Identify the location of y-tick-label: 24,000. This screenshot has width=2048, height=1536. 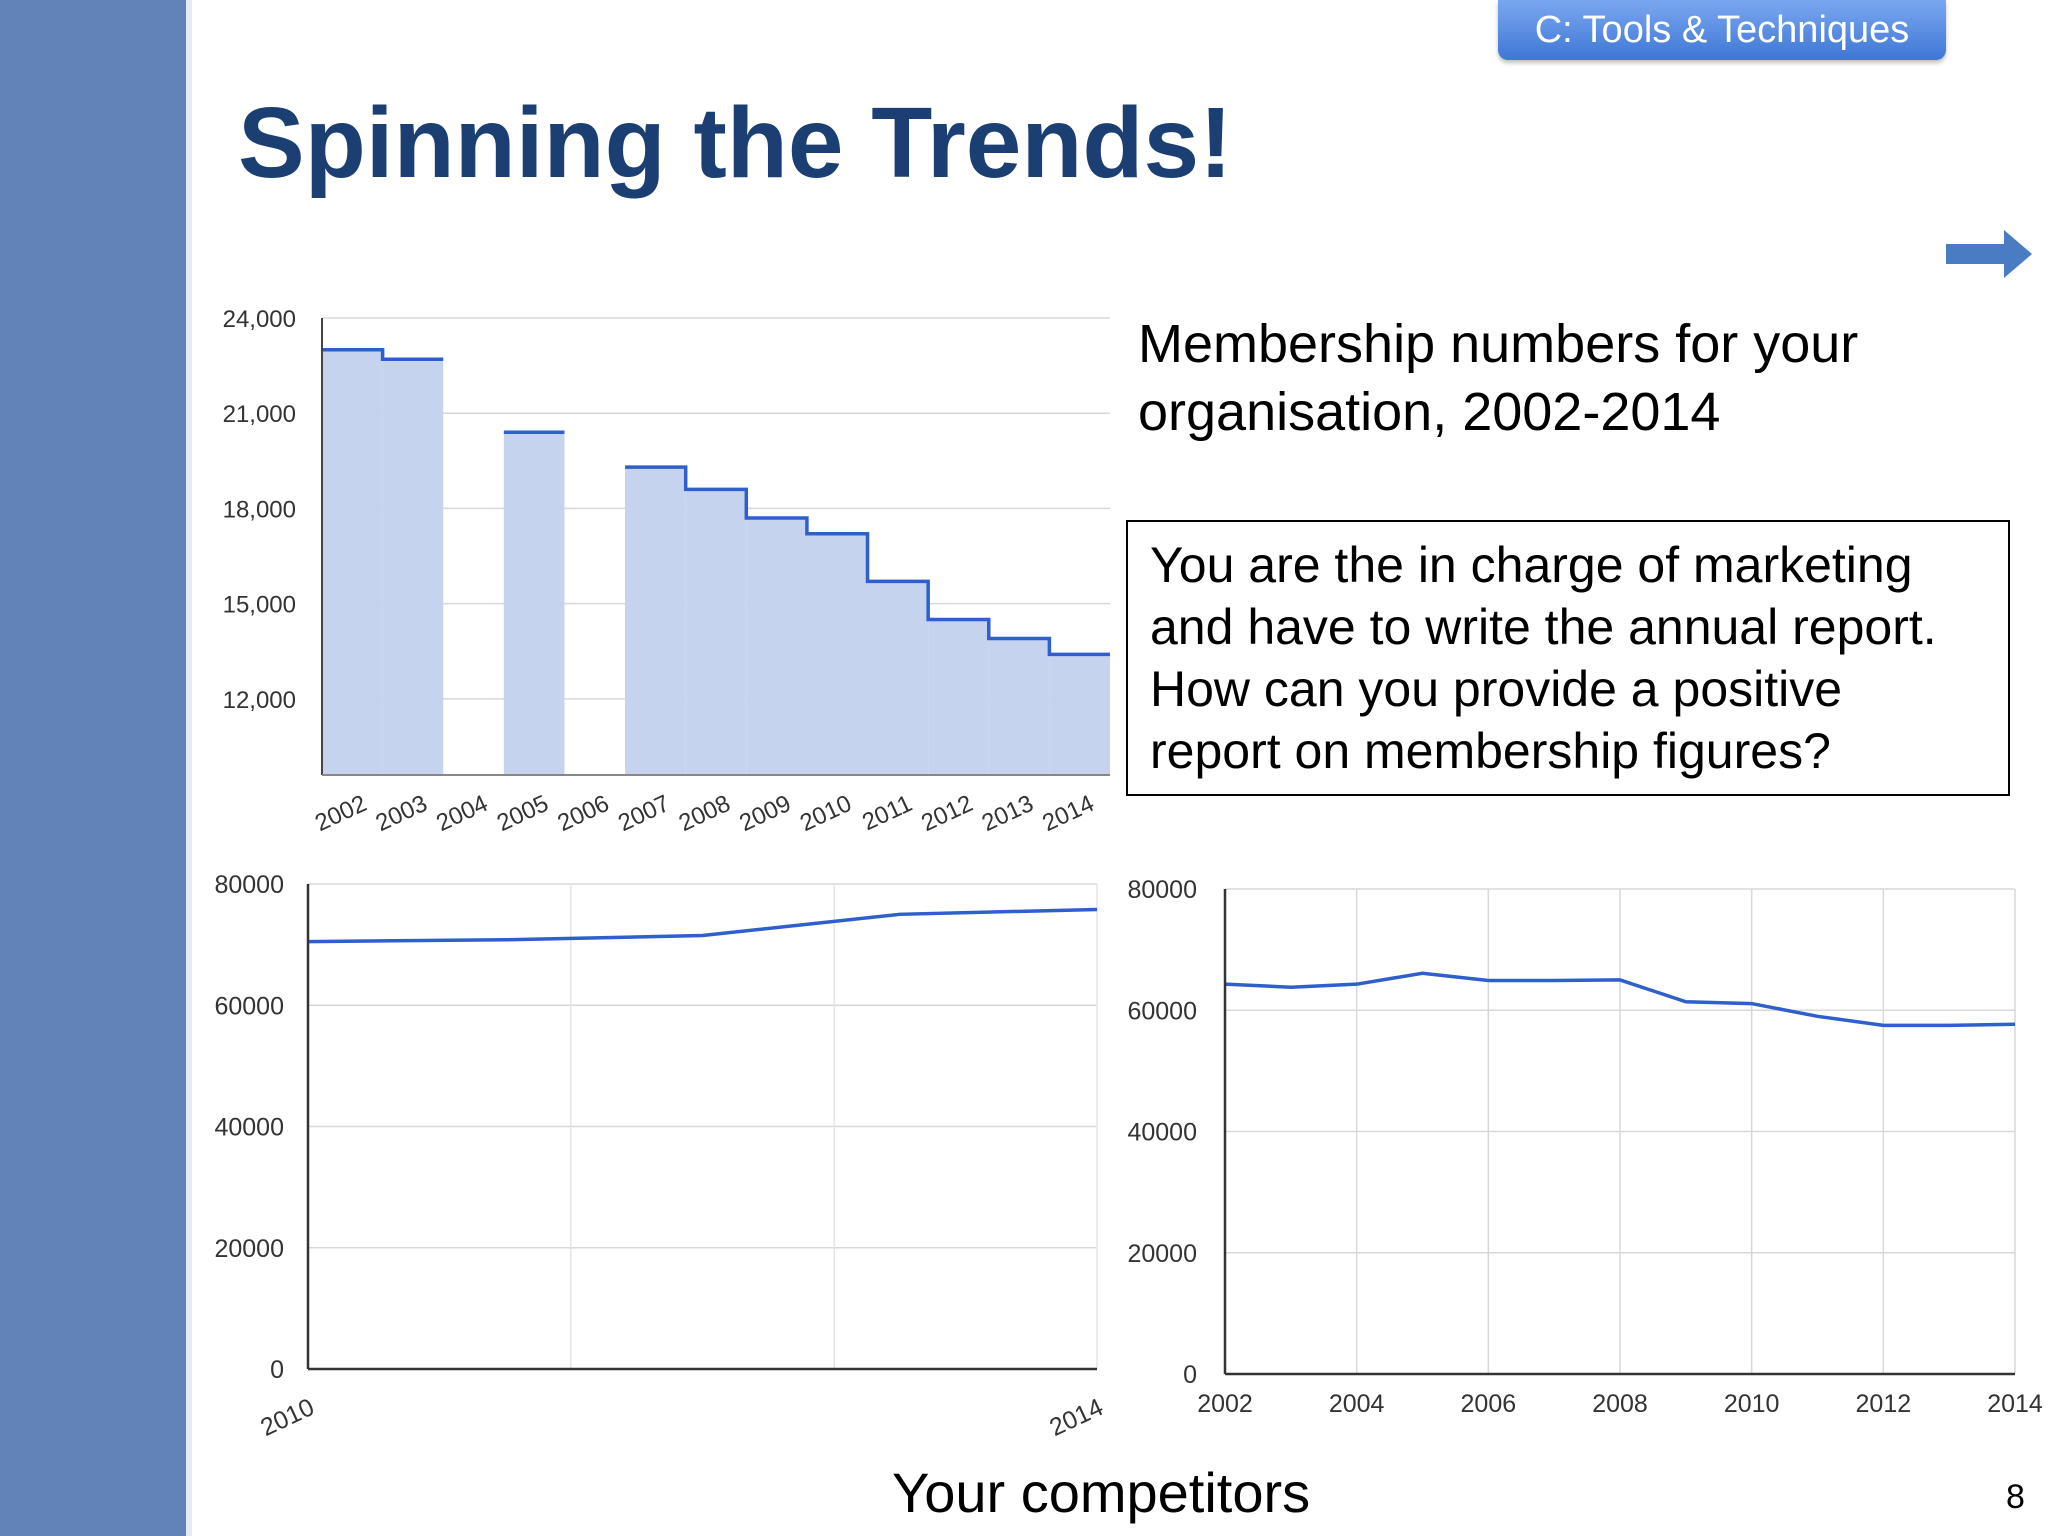
(259, 319).